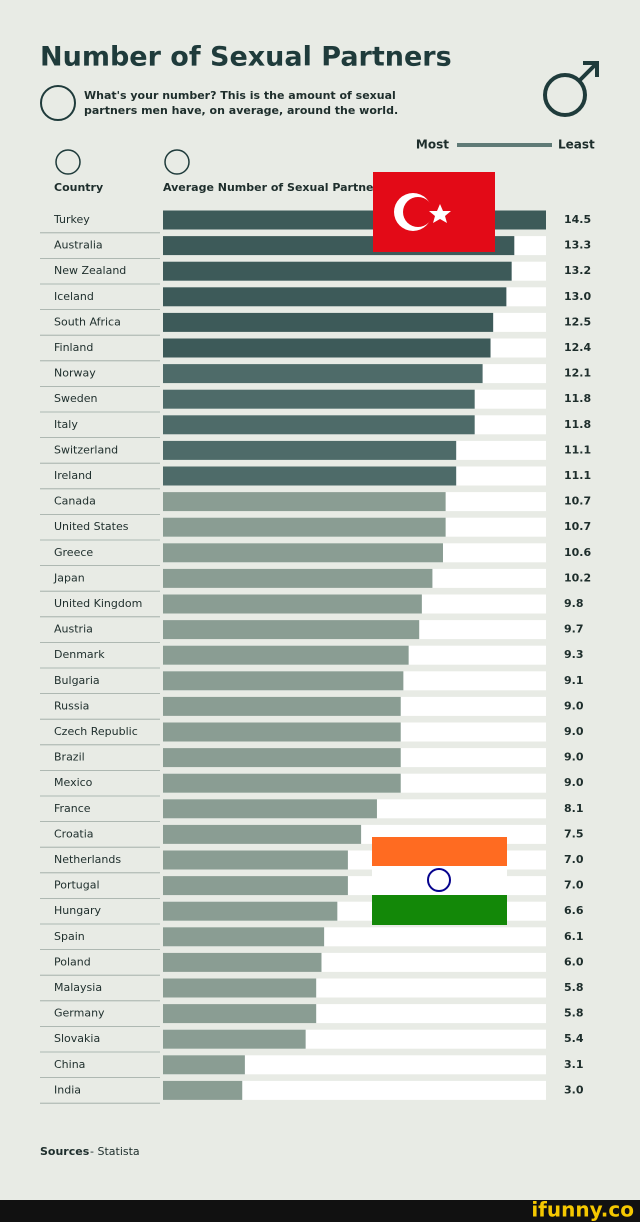 This screenshot has height=1222, width=640. What do you see at coordinates (574, 961) in the screenshot?
I see `value-label: 6.0` at bounding box center [574, 961].